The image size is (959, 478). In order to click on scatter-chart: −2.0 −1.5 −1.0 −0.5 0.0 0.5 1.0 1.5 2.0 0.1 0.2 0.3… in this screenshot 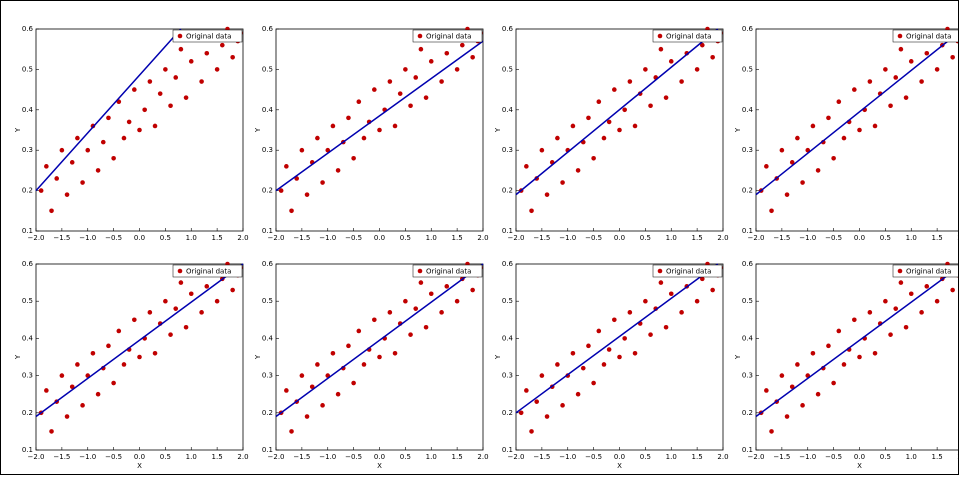, I will do `click(611, 133)`.